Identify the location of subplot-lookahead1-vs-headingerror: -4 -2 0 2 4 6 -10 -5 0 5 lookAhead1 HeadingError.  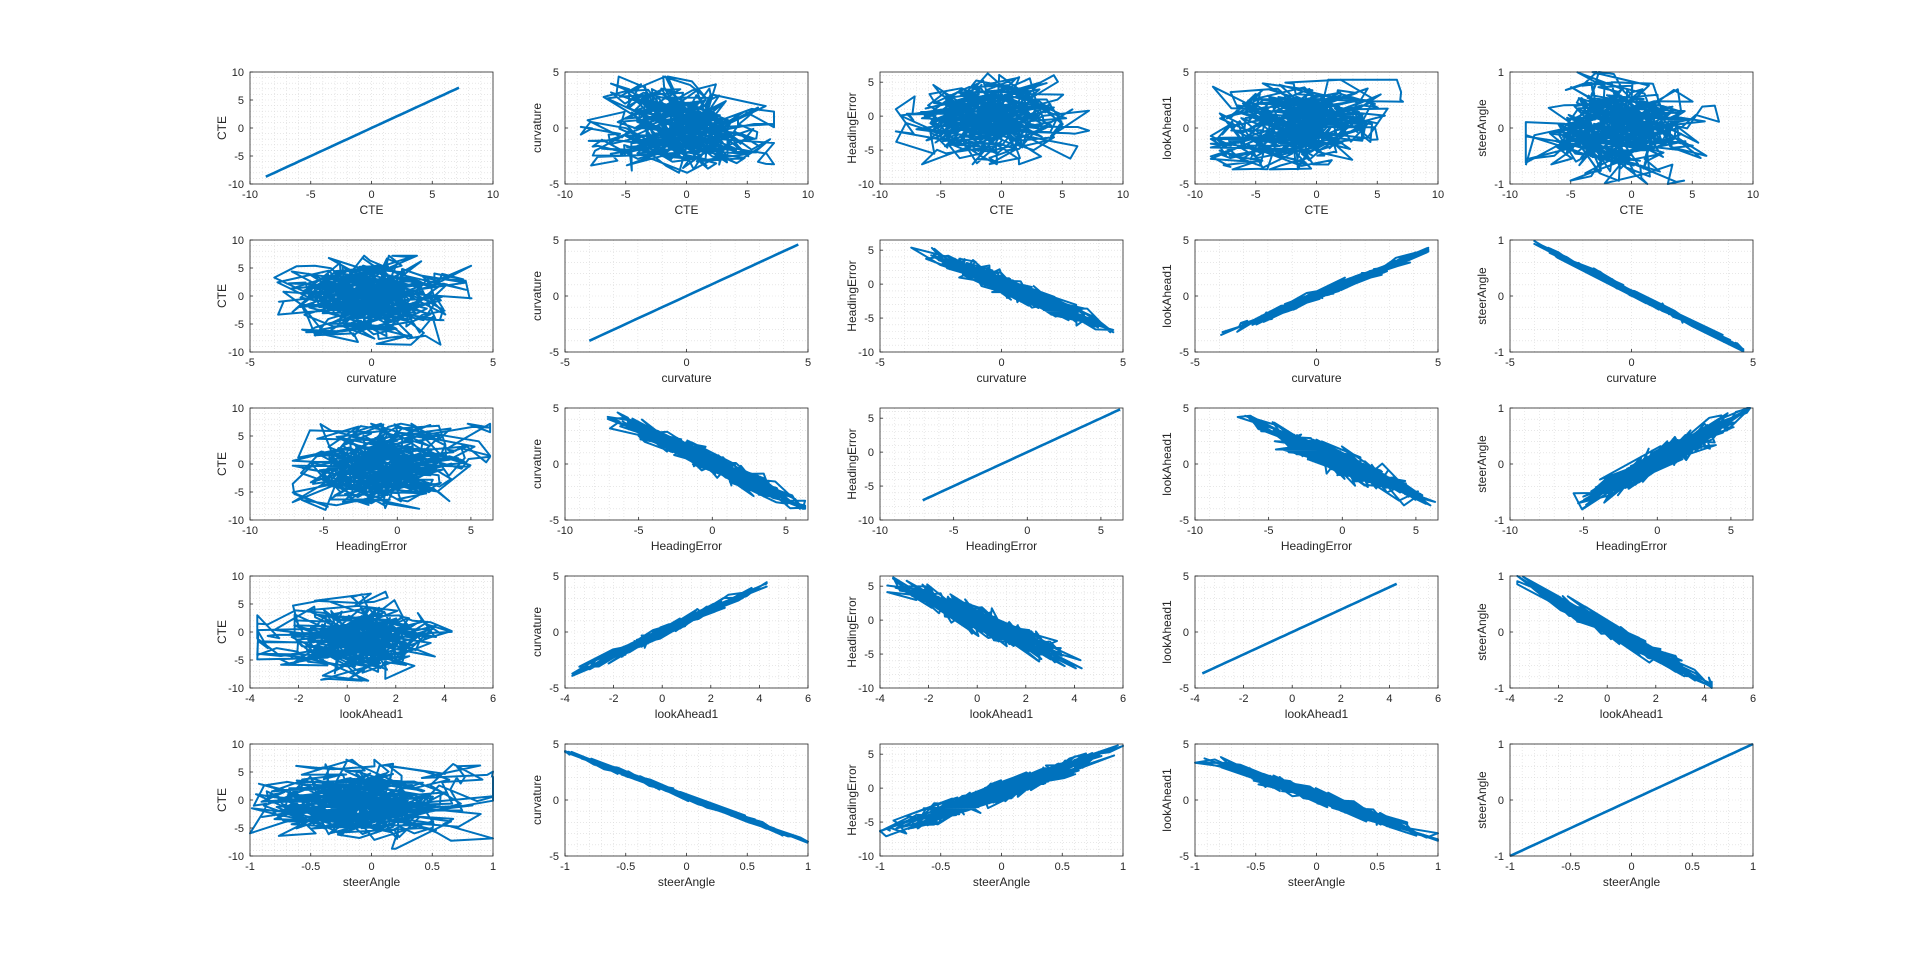
(985, 648).